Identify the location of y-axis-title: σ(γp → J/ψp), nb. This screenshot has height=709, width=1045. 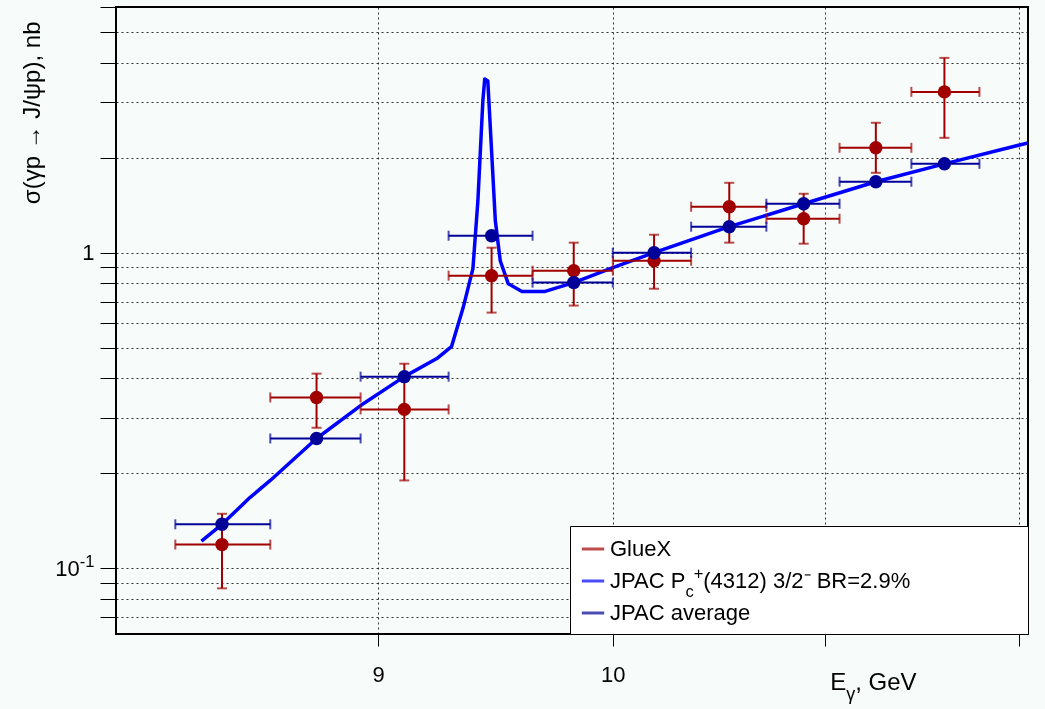
(31, 113).